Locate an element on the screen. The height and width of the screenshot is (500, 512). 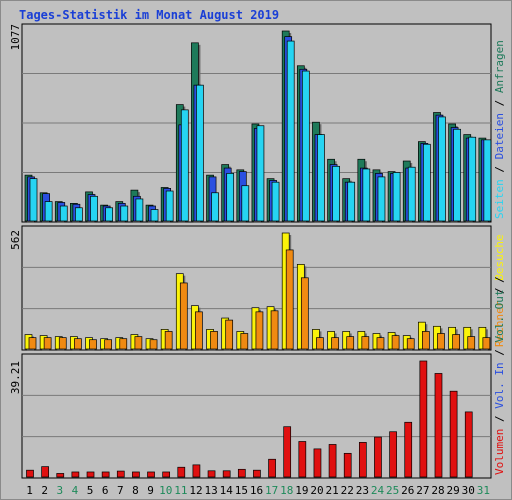
legend-volume: Volumen / Vol. In / Vol. Out / is located at coordinates (499, 375).